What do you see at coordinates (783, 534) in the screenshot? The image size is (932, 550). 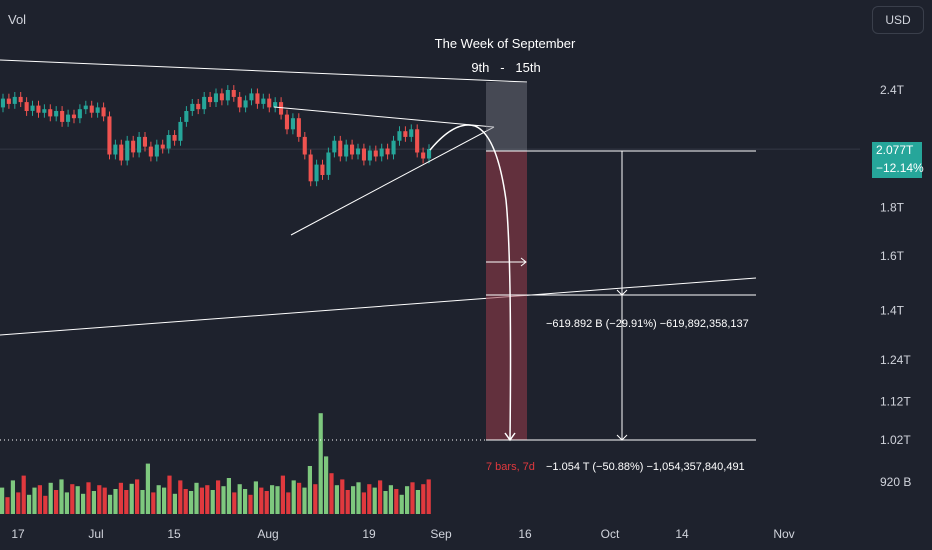 I see `x-tick-label: Nov` at bounding box center [783, 534].